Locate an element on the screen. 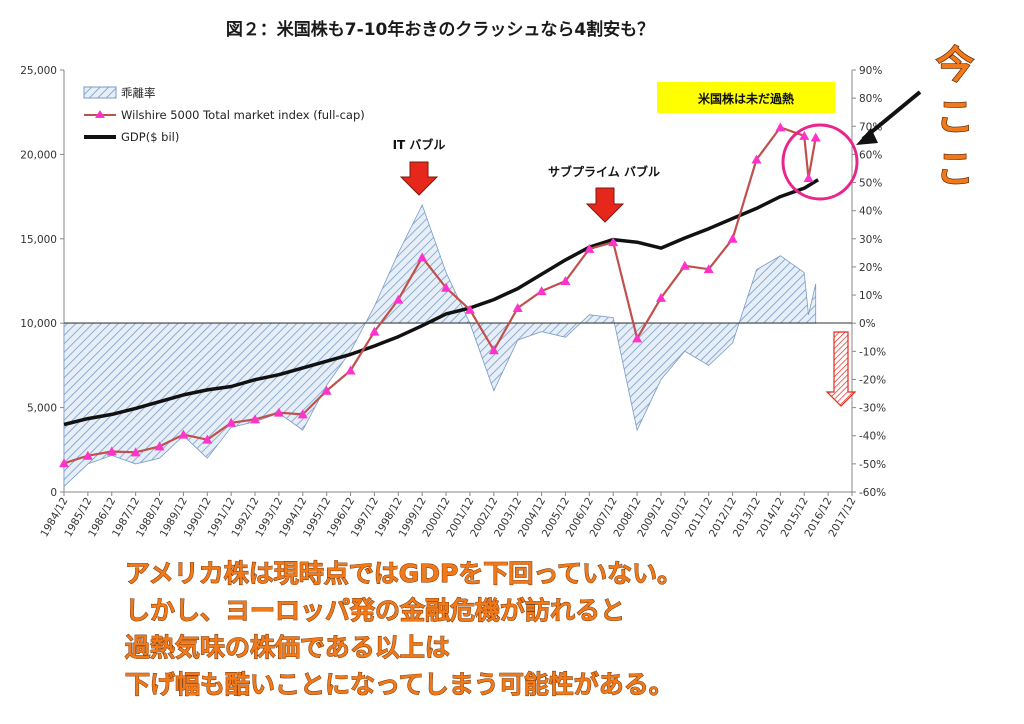 The image size is (1024, 724). legend-wilshire-marker is located at coordinates (100, 114).